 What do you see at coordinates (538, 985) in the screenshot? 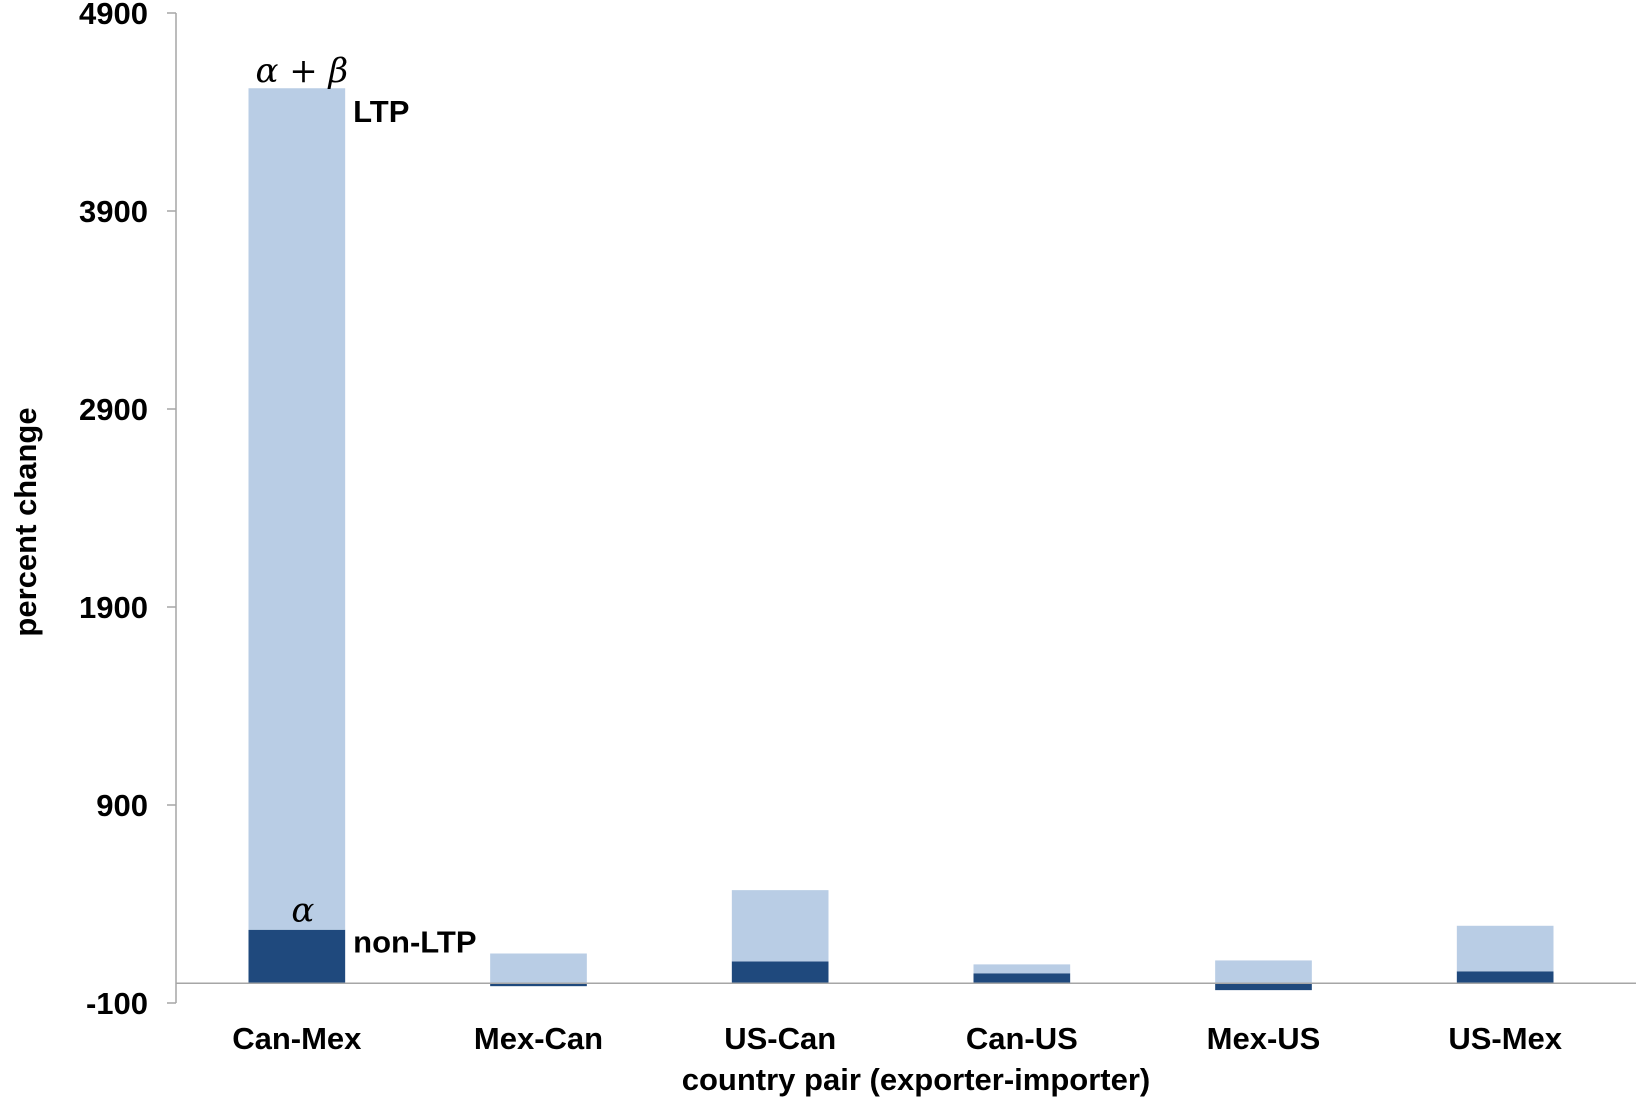
I see `bar-non-ltp-mex-can` at bounding box center [538, 985].